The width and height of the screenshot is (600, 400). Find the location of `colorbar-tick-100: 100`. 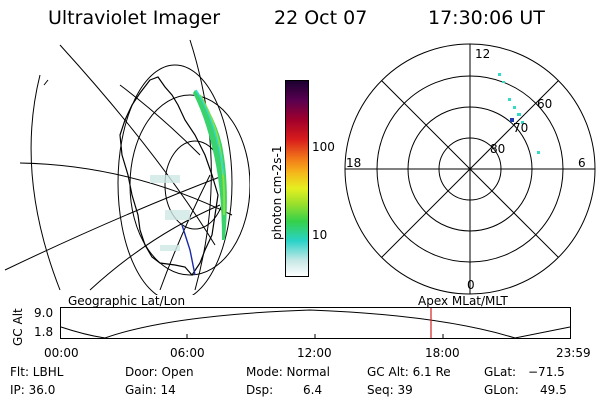

colorbar-tick-100: 100 is located at coordinates (323, 147).